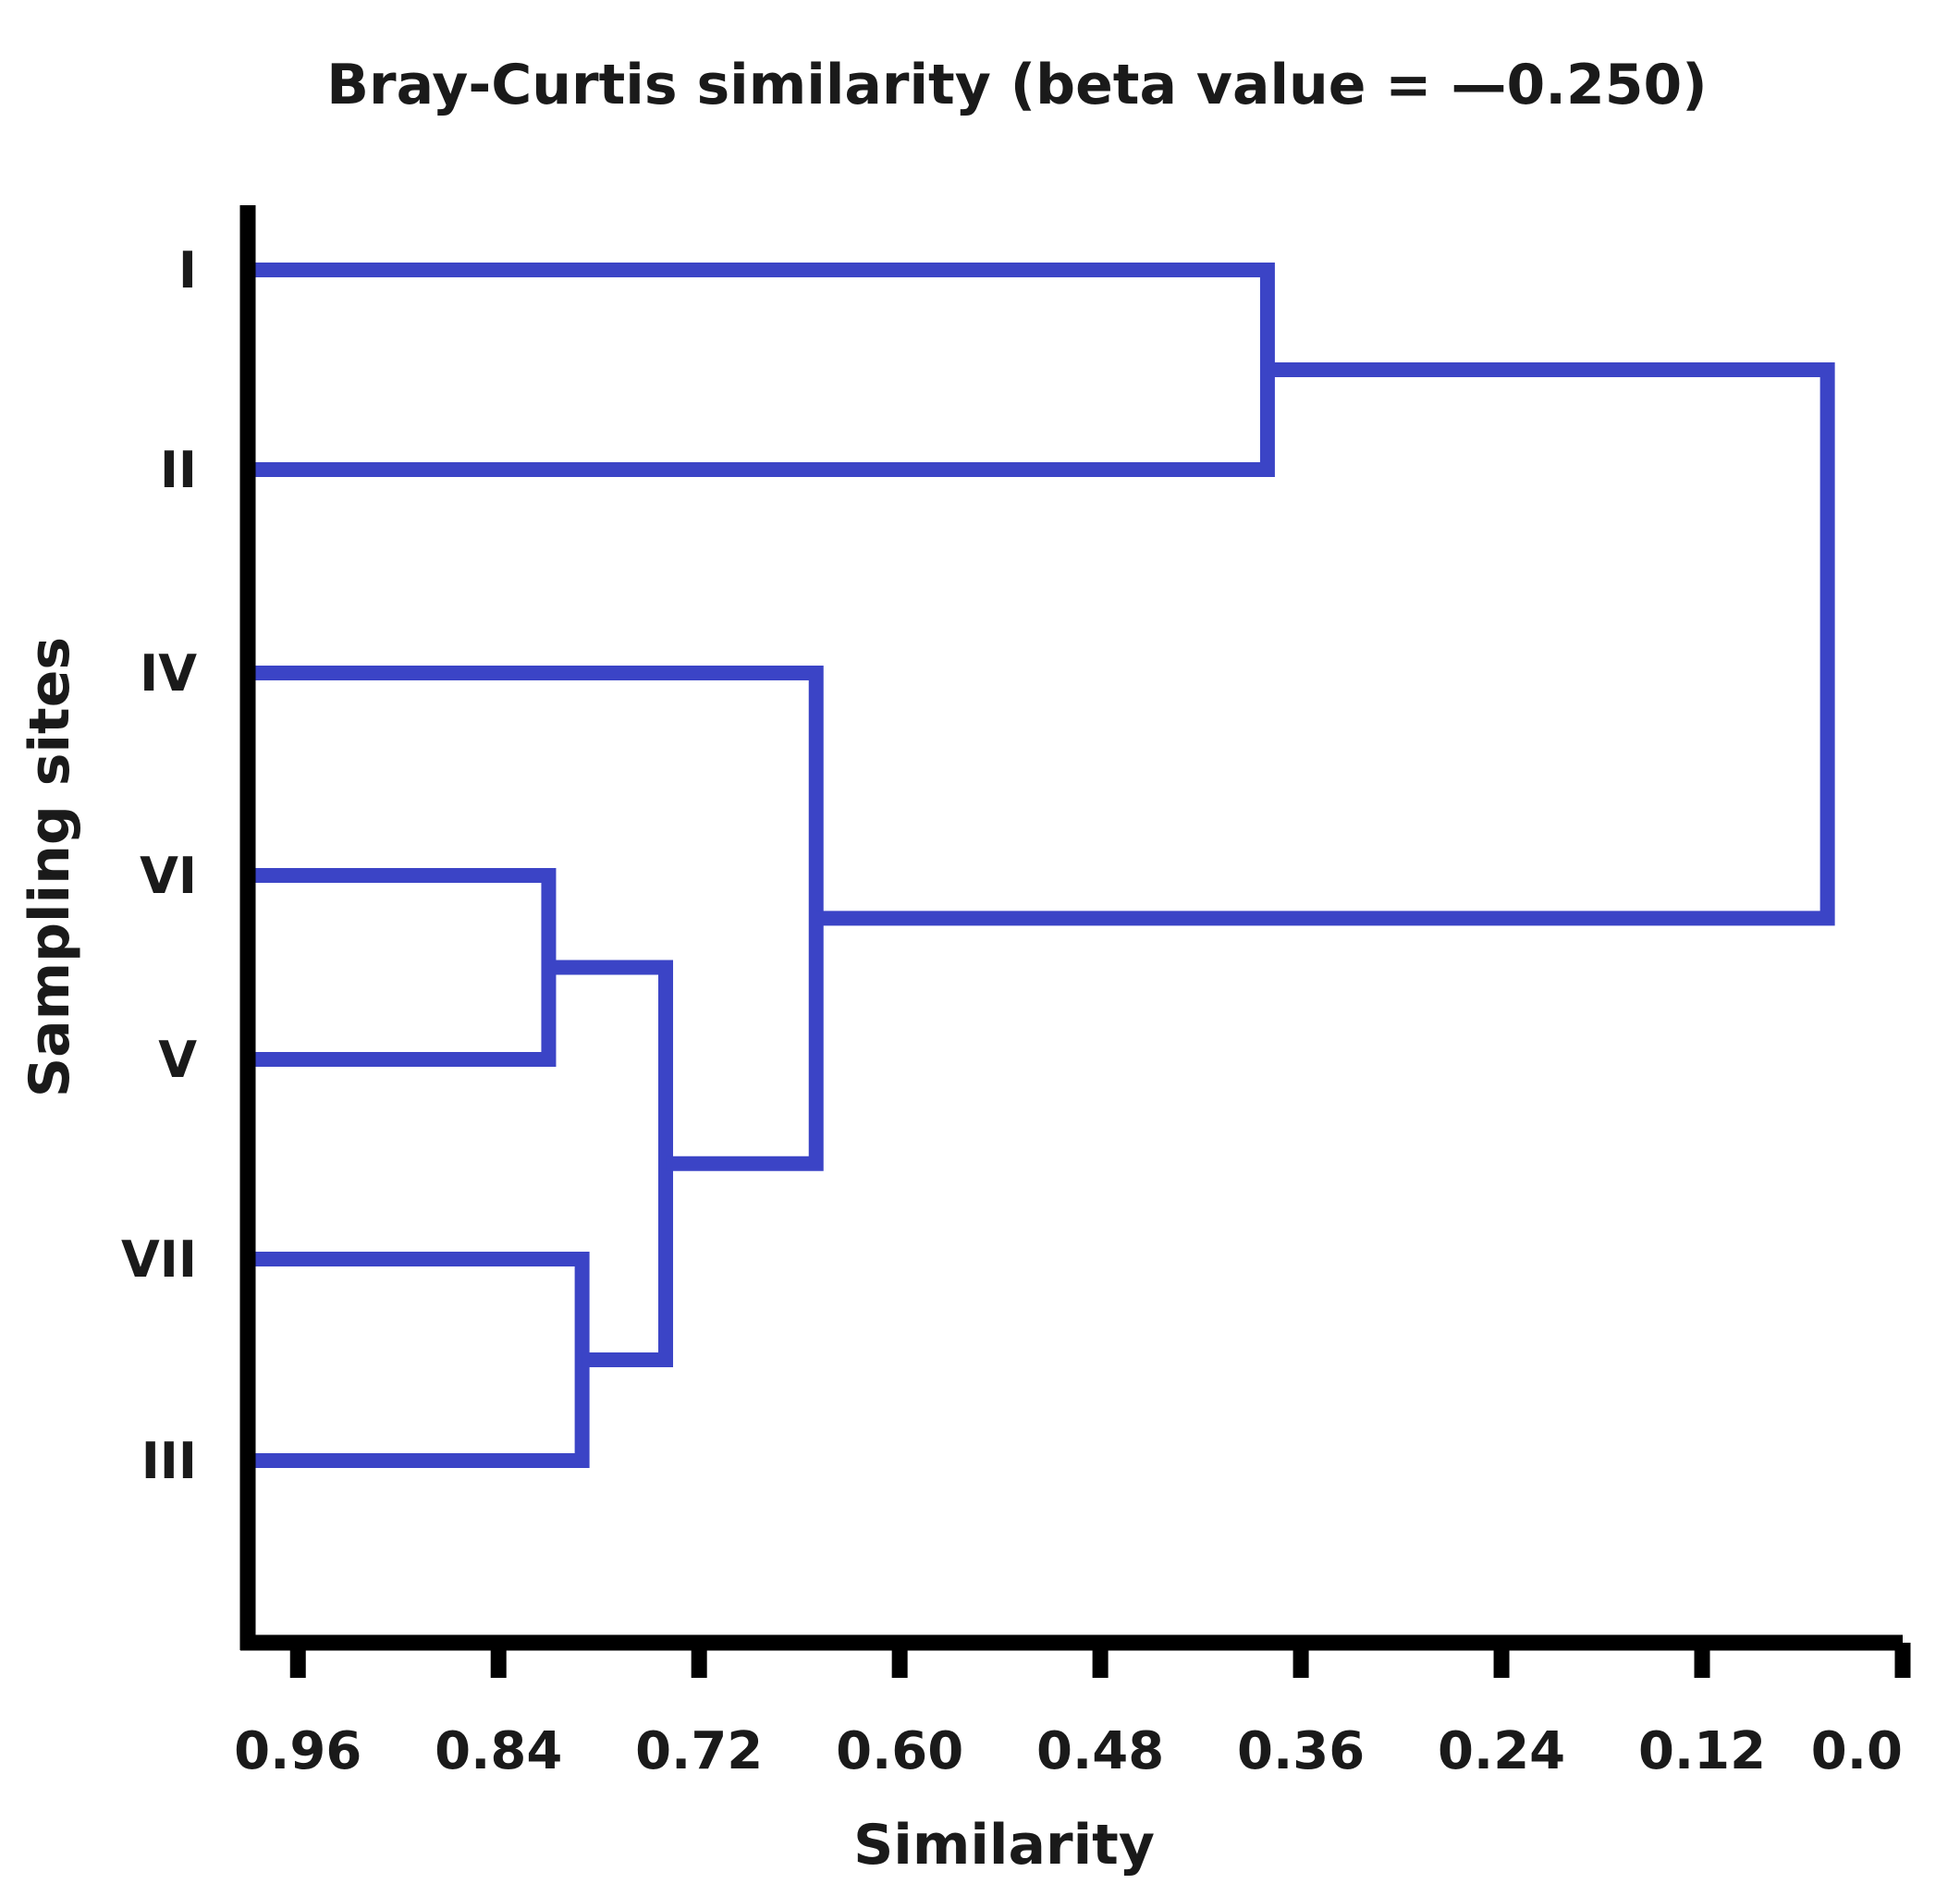  I want to click on leaf-label-I: I, so click(188, 270).